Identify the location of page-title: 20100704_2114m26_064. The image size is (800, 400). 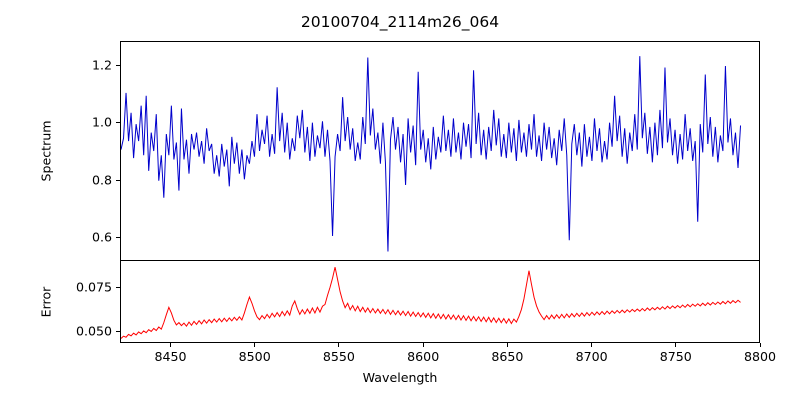
(400, 22).